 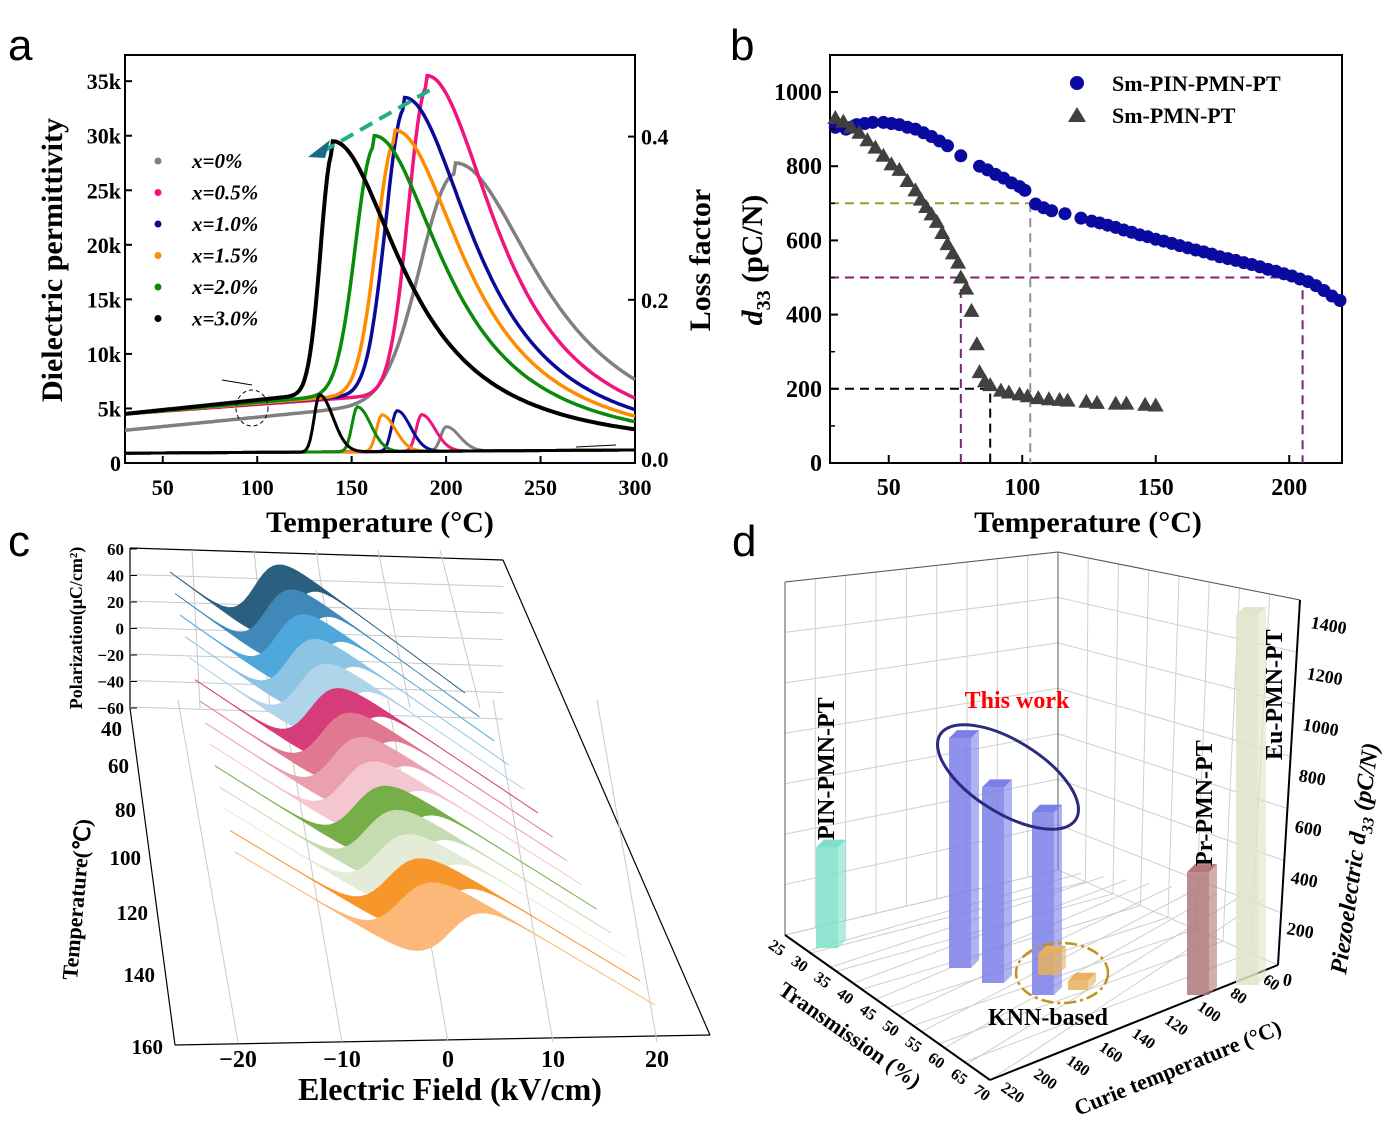 What do you see at coordinates (448, 1060) in the screenshot?
I see `x-tick-label: 0` at bounding box center [448, 1060].